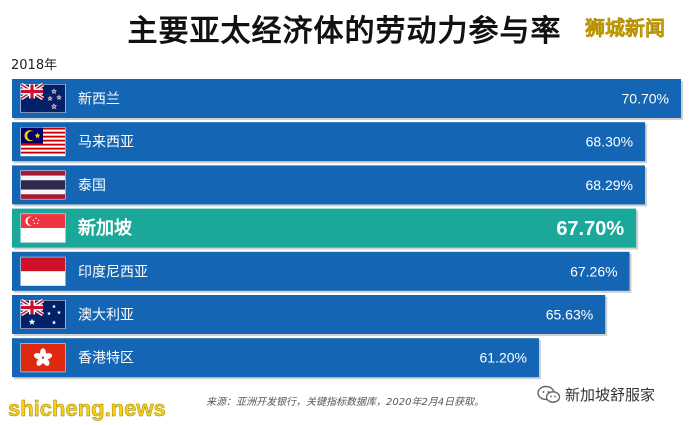 The width and height of the screenshot is (689, 425). What do you see at coordinates (43, 228) in the screenshot?
I see `singapore-flag-icon` at bounding box center [43, 228].